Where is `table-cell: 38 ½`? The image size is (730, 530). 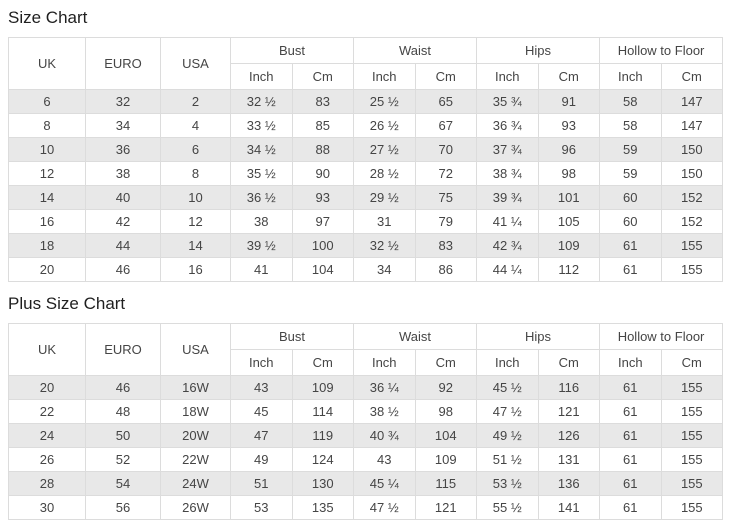
table-cell: 38 ½ is located at coordinates (384, 411).